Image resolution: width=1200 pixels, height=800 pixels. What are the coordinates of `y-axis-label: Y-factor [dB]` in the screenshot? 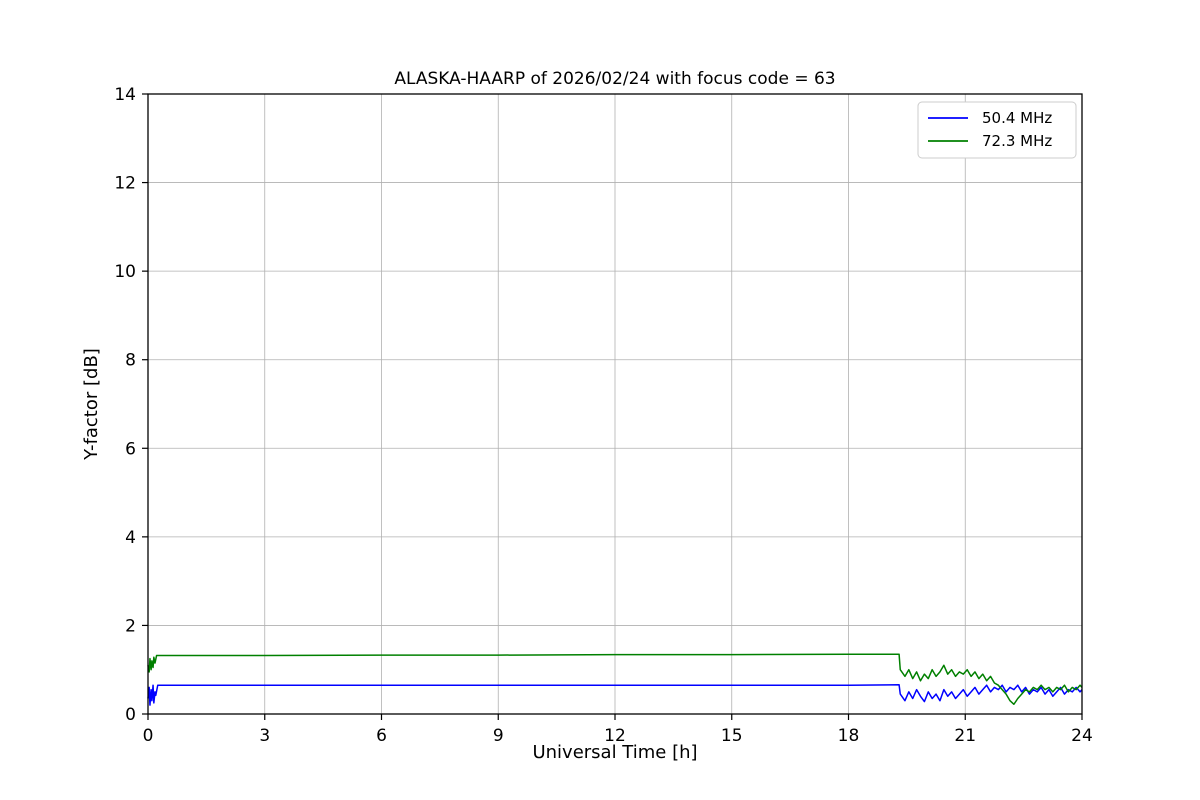 It's located at (91, 404).